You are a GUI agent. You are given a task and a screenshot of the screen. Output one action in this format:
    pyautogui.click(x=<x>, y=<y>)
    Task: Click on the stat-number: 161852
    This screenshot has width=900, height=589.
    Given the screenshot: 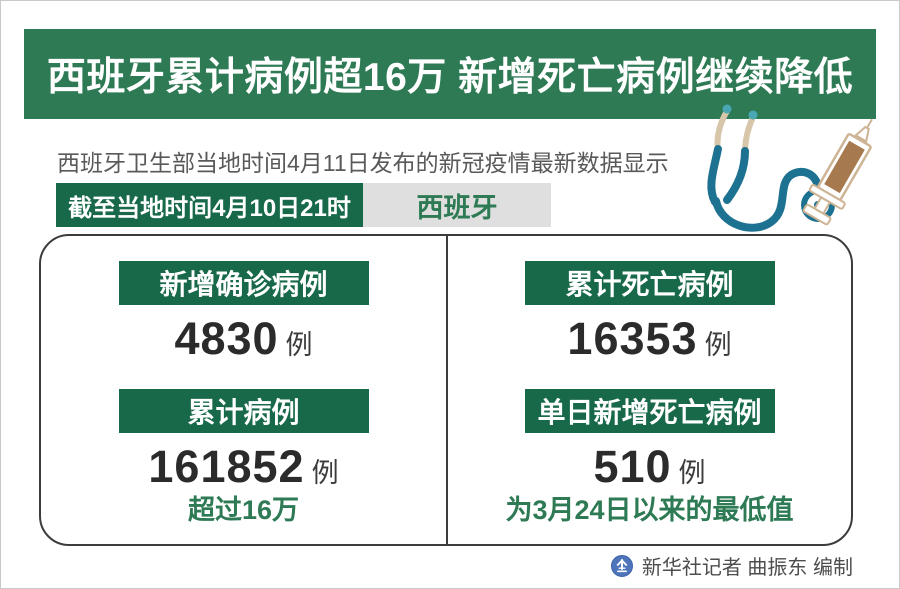 What is the action you would take?
    pyautogui.click(x=226, y=466)
    